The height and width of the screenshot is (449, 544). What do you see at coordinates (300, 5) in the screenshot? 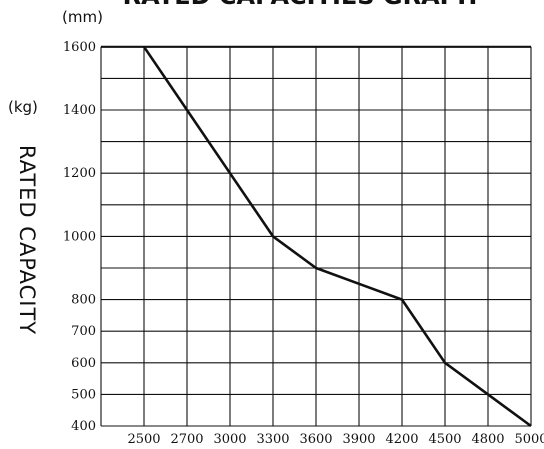
I see `chart-title: RATED CAPACITIES GRAPH` at bounding box center [300, 5].